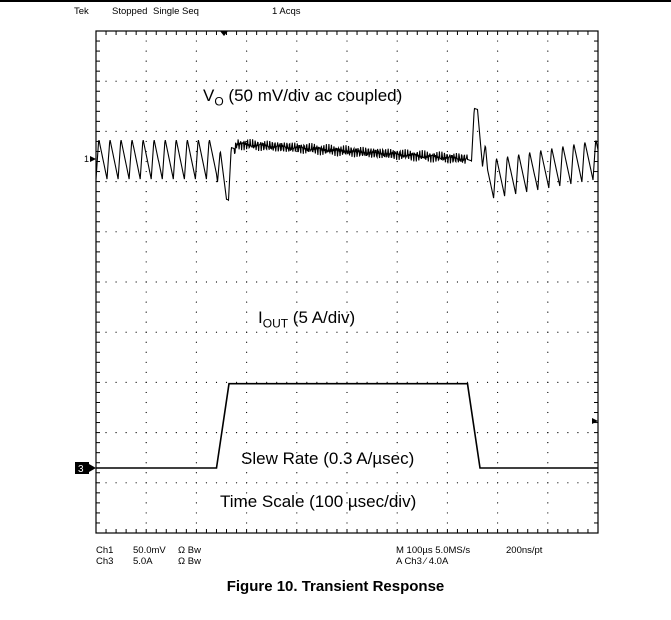  Describe the element at coordinates (224, 33) in the screenshot. I see `trigger-position-marker` at that location.